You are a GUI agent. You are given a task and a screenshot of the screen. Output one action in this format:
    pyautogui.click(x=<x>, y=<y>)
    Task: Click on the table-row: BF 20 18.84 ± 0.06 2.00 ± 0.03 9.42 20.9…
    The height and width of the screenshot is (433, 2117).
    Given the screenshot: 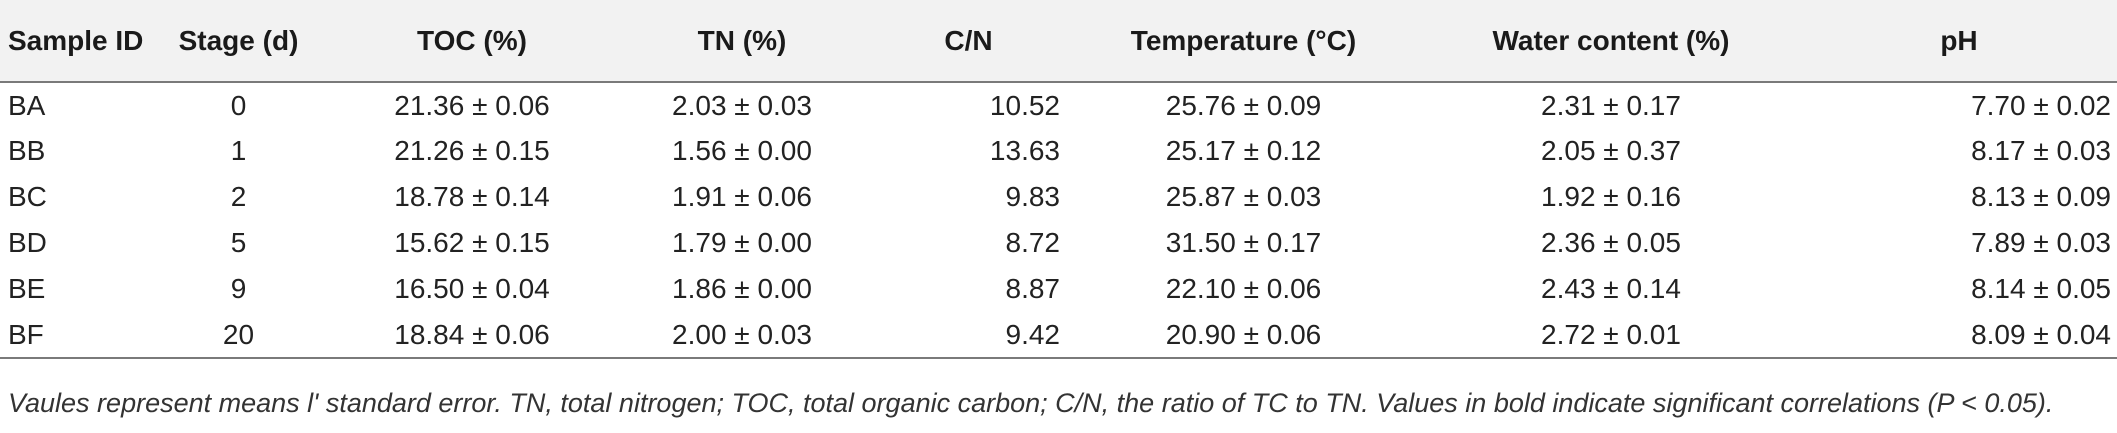 What is the action you would take?
    pyautogui.click(x=1058, y=335)
    